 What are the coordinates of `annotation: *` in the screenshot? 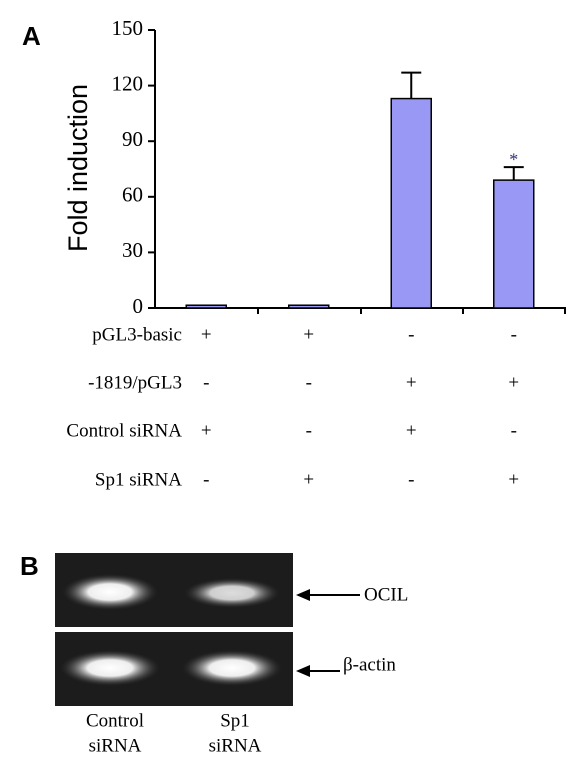 It's located at (513, 159).